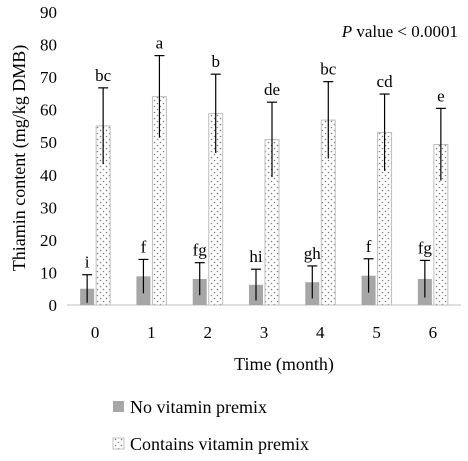 Image resolution: width=468 pixels, height=461 pixels. I want to click on y-axis-ticks: 0 10 20 30 40 50 60 70 80 90, so click(48, 159).